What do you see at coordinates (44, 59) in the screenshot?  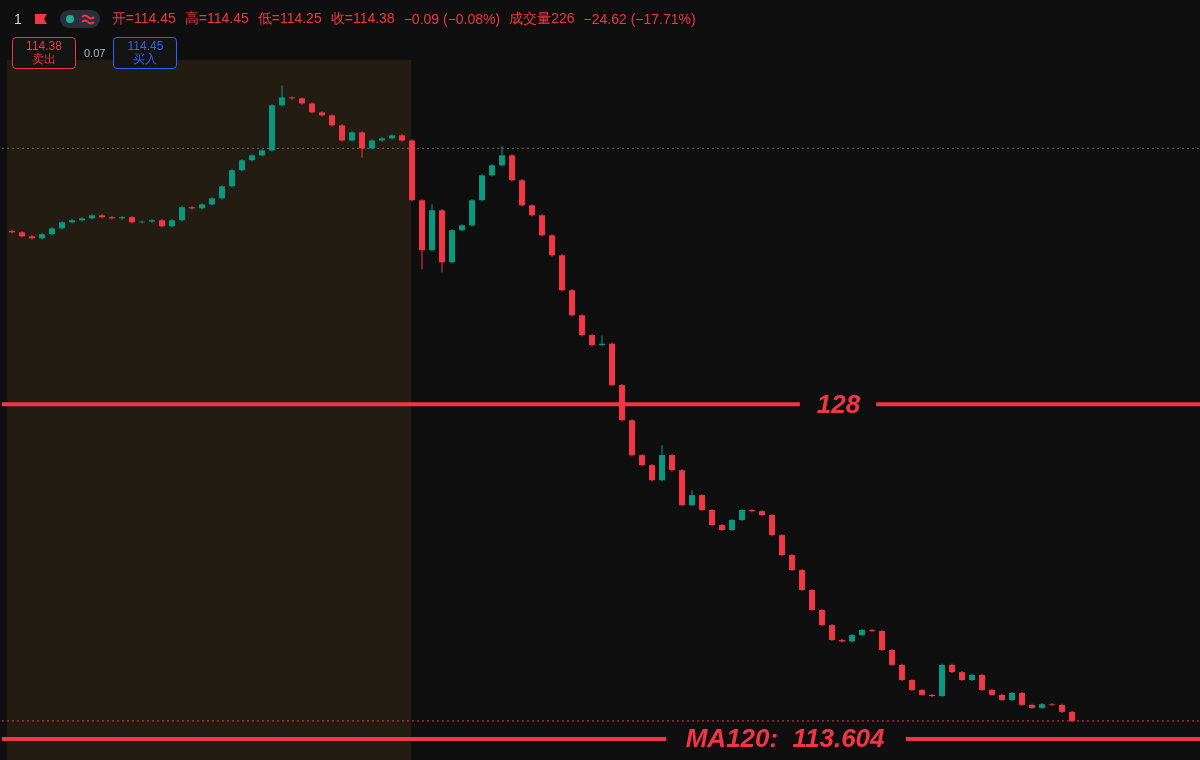 I see `annotation: 卖出` at bounding box center [44, 59].